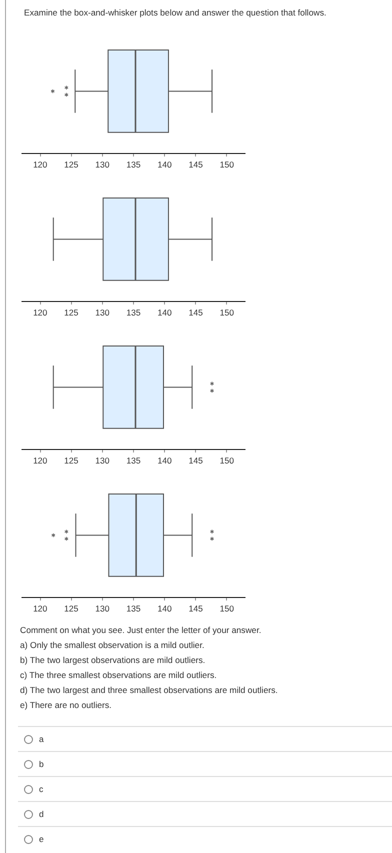  Describe the element at coordinates (113, 660) in the screenshot. I see `text: b) The two largest observations are mild outliers.` at that location.